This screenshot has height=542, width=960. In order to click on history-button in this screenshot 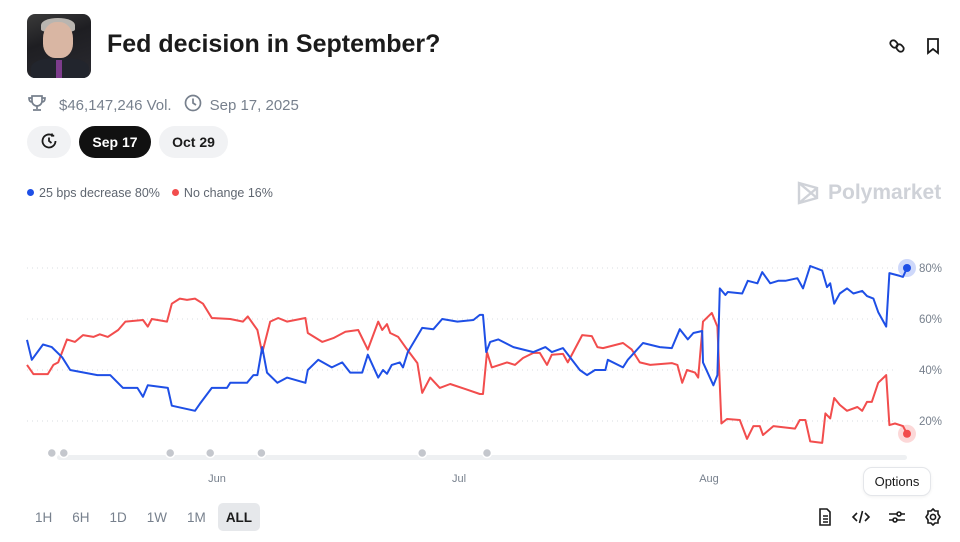, I will do `click(49, 142)`.